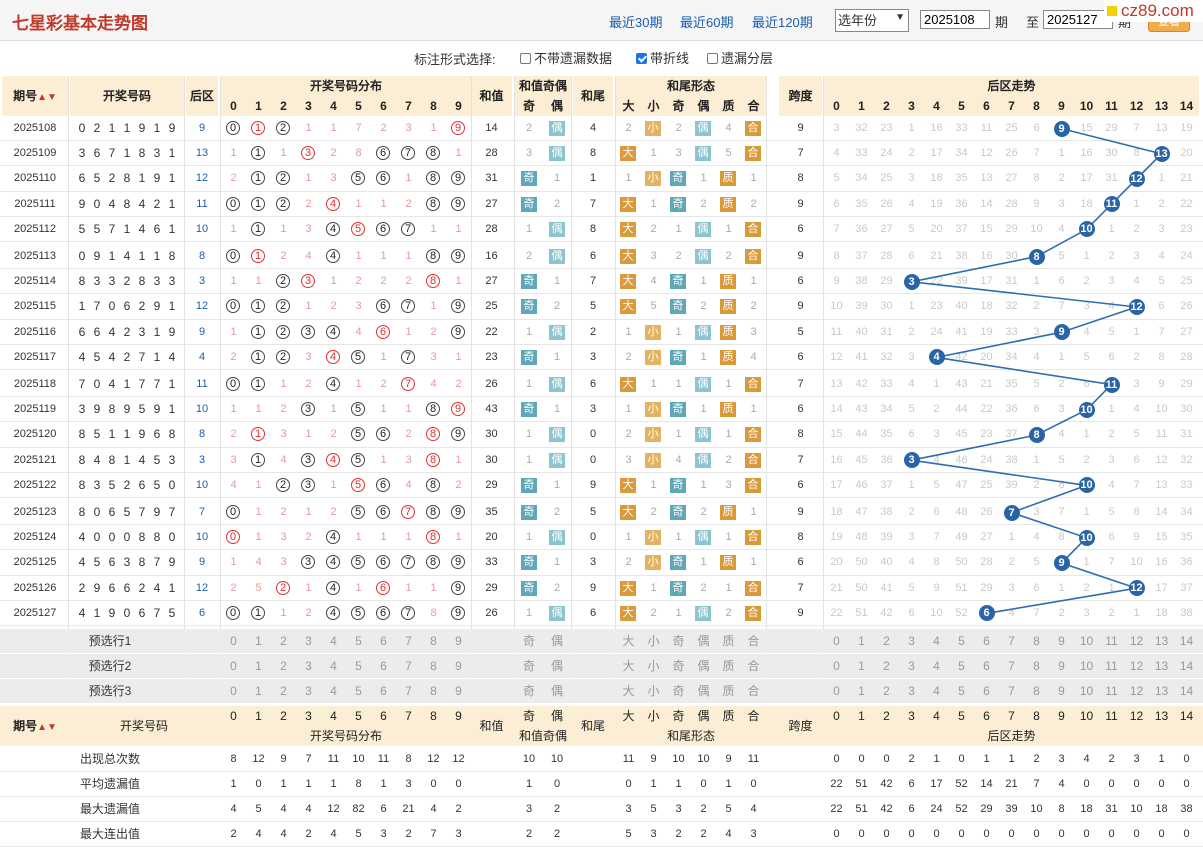  What do you see at coordinates (662, 57) in the screenshot?
I see `option-with-line: 带折线` at bounding box center [662, 57].